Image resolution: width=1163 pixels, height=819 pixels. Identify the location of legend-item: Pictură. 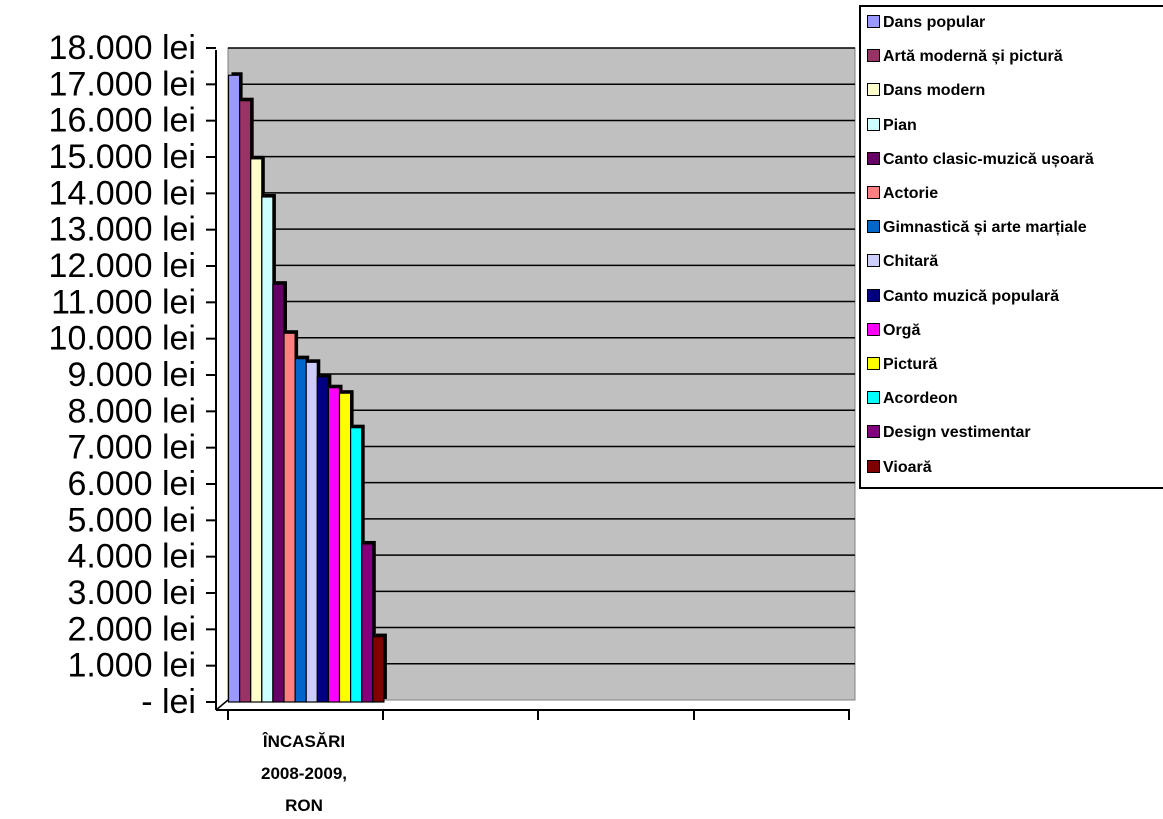
(902, 367).